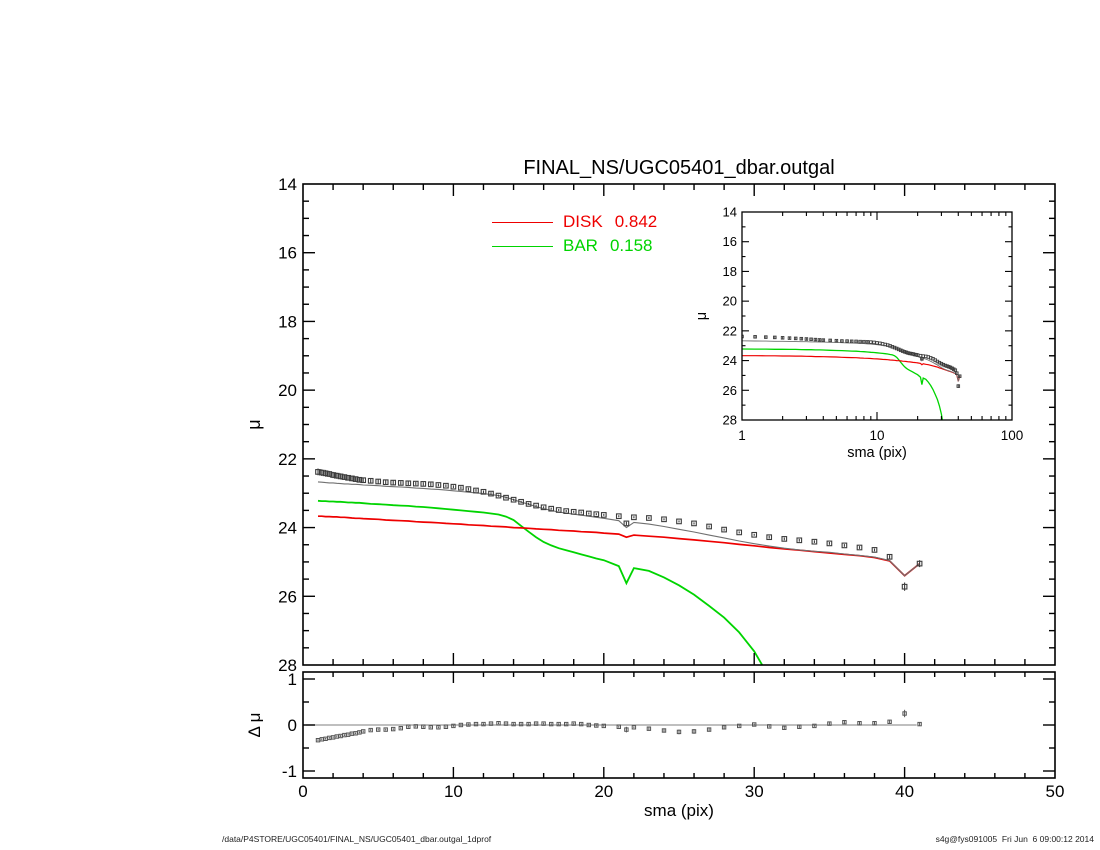 The width and height of the screenshot is (1100, 850). I want to click on galaxy-data-points, so click(619, 529).